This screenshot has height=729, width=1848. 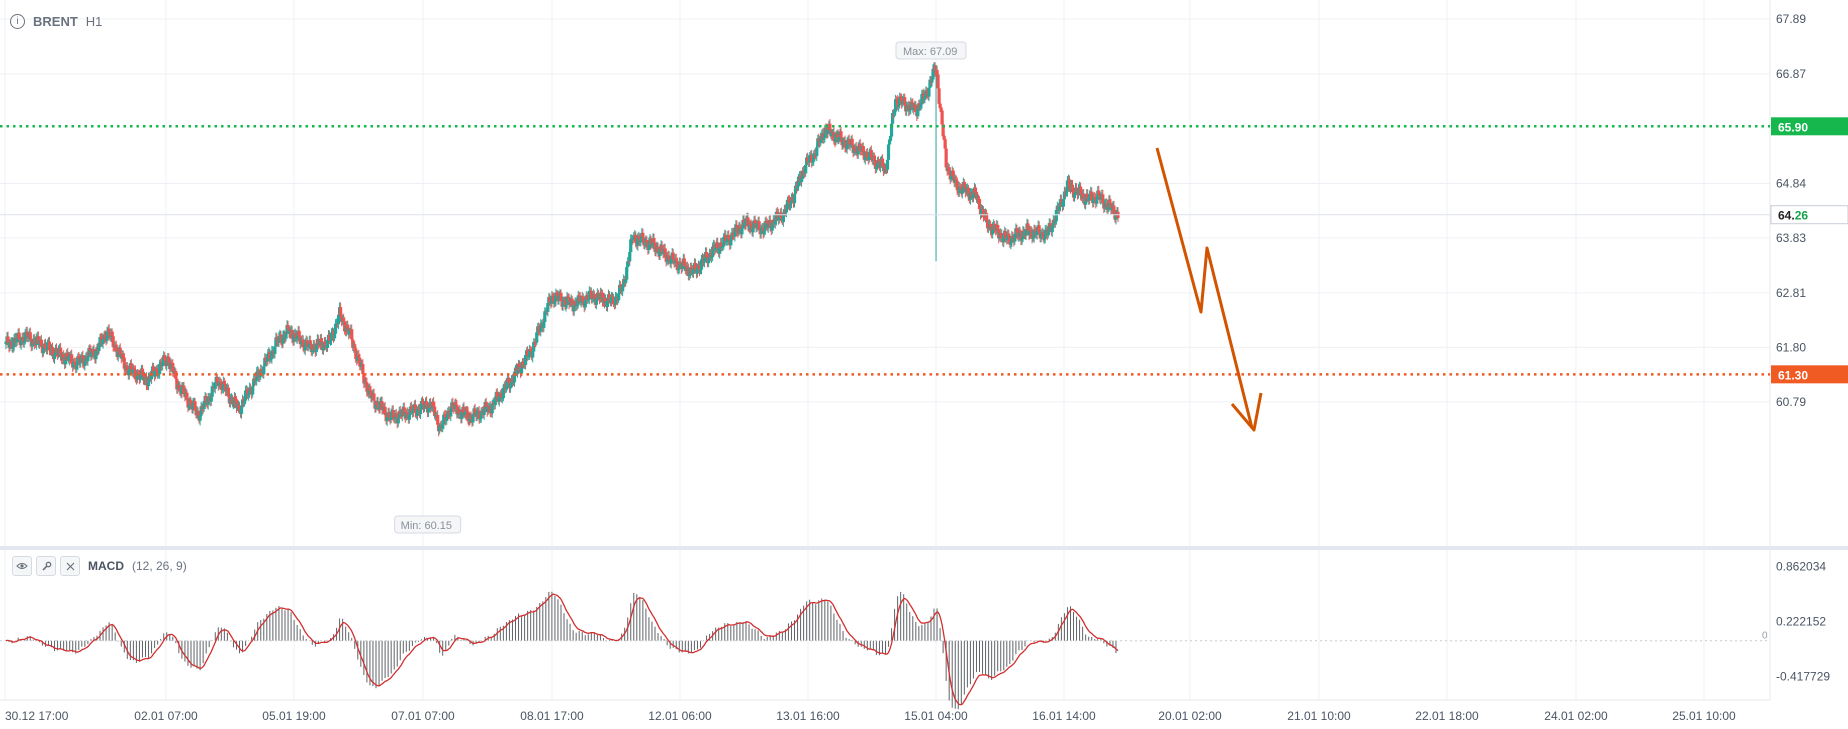 I want to click on wrench-icon, so click(x=46, y=566).